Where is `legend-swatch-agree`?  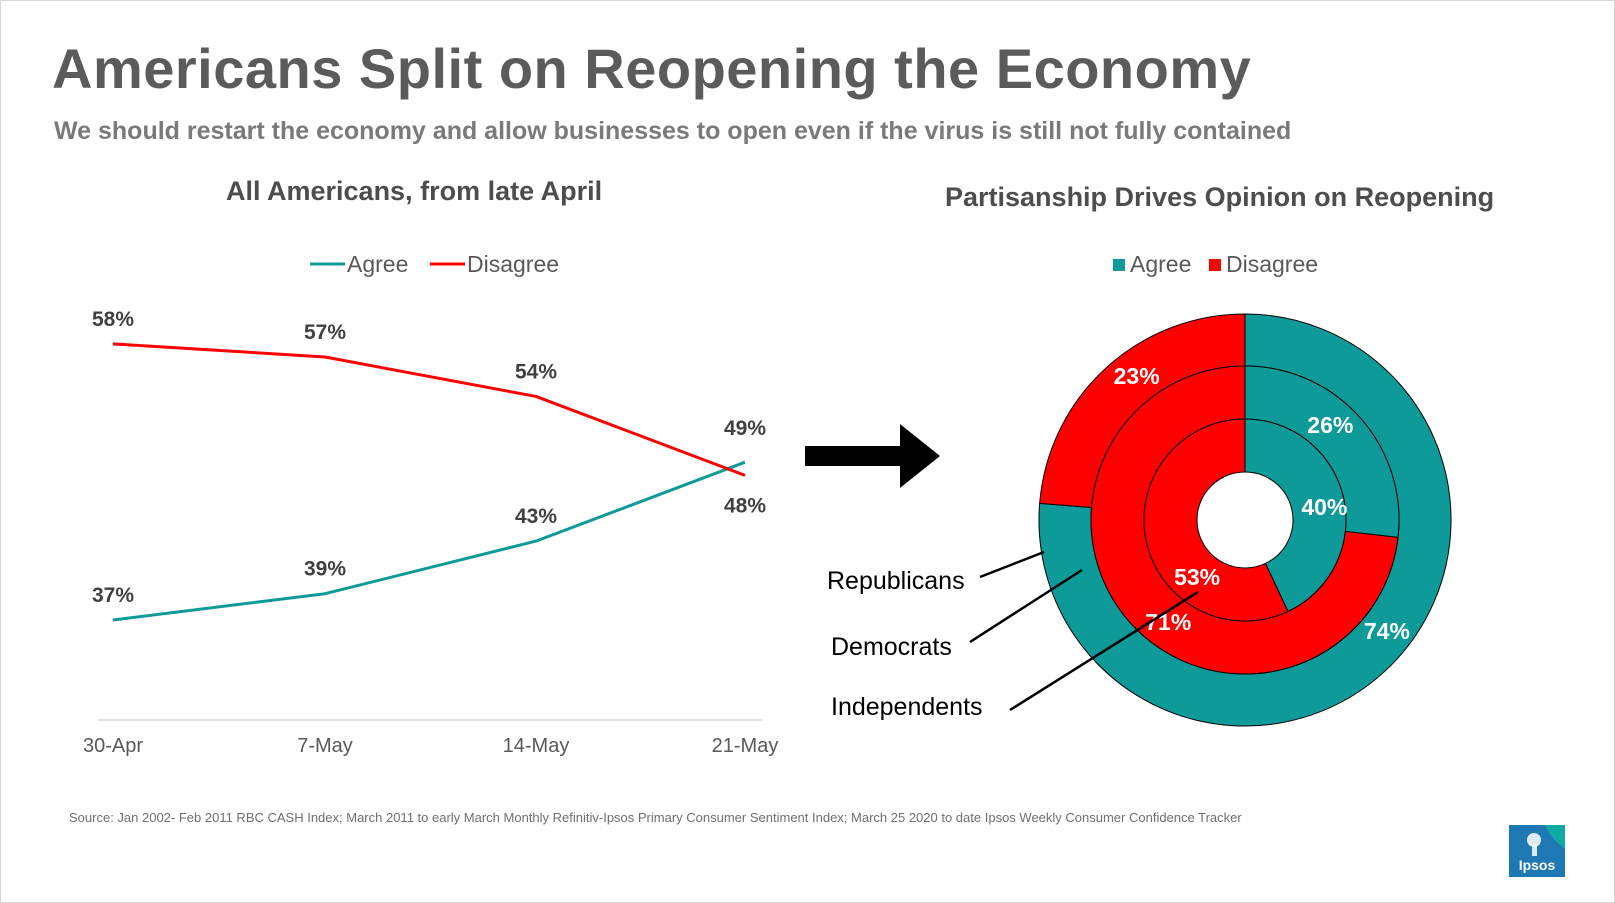 legend-swatch-agree is located at coordinates (1119, 265).